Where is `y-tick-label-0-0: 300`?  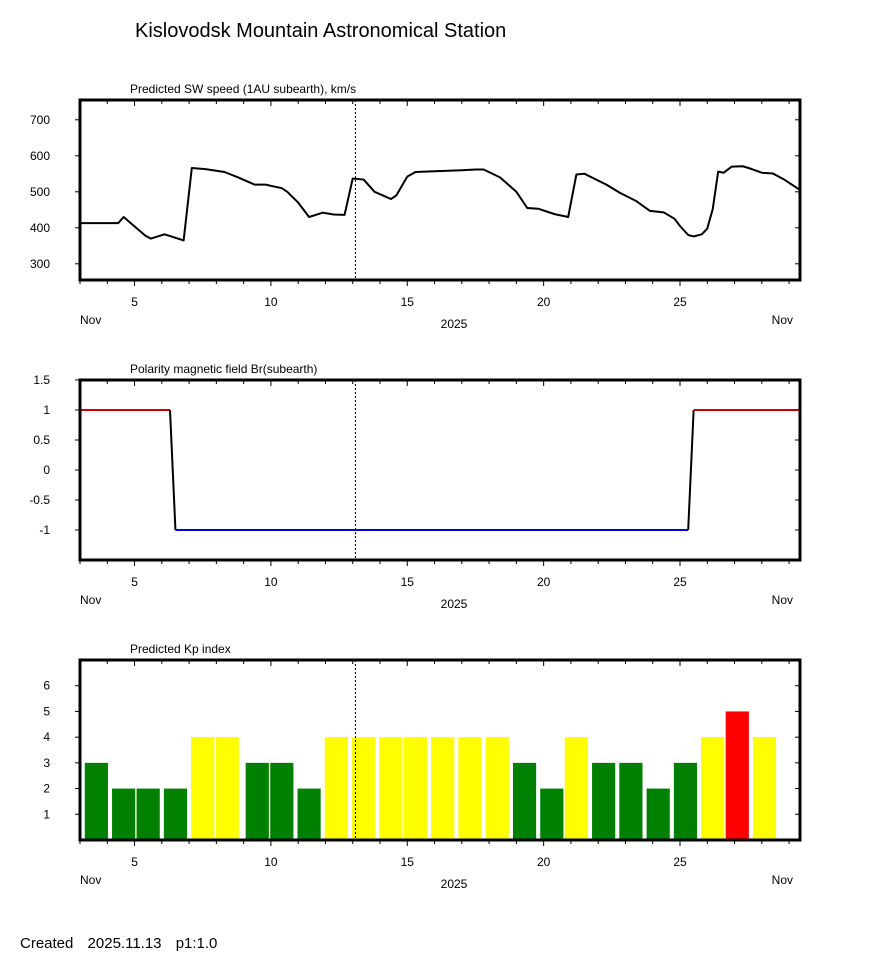 y-tick-label-0-0: 300 is located at coordinates (40, 264).